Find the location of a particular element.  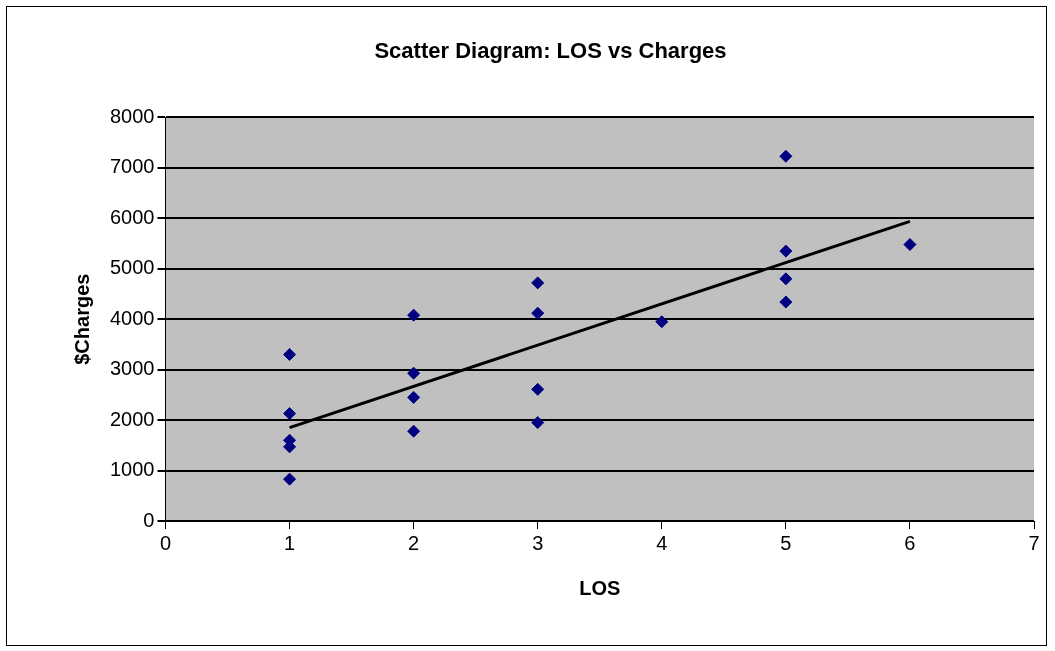

x-tick-label: 6 is located at coordinates (910, 542).